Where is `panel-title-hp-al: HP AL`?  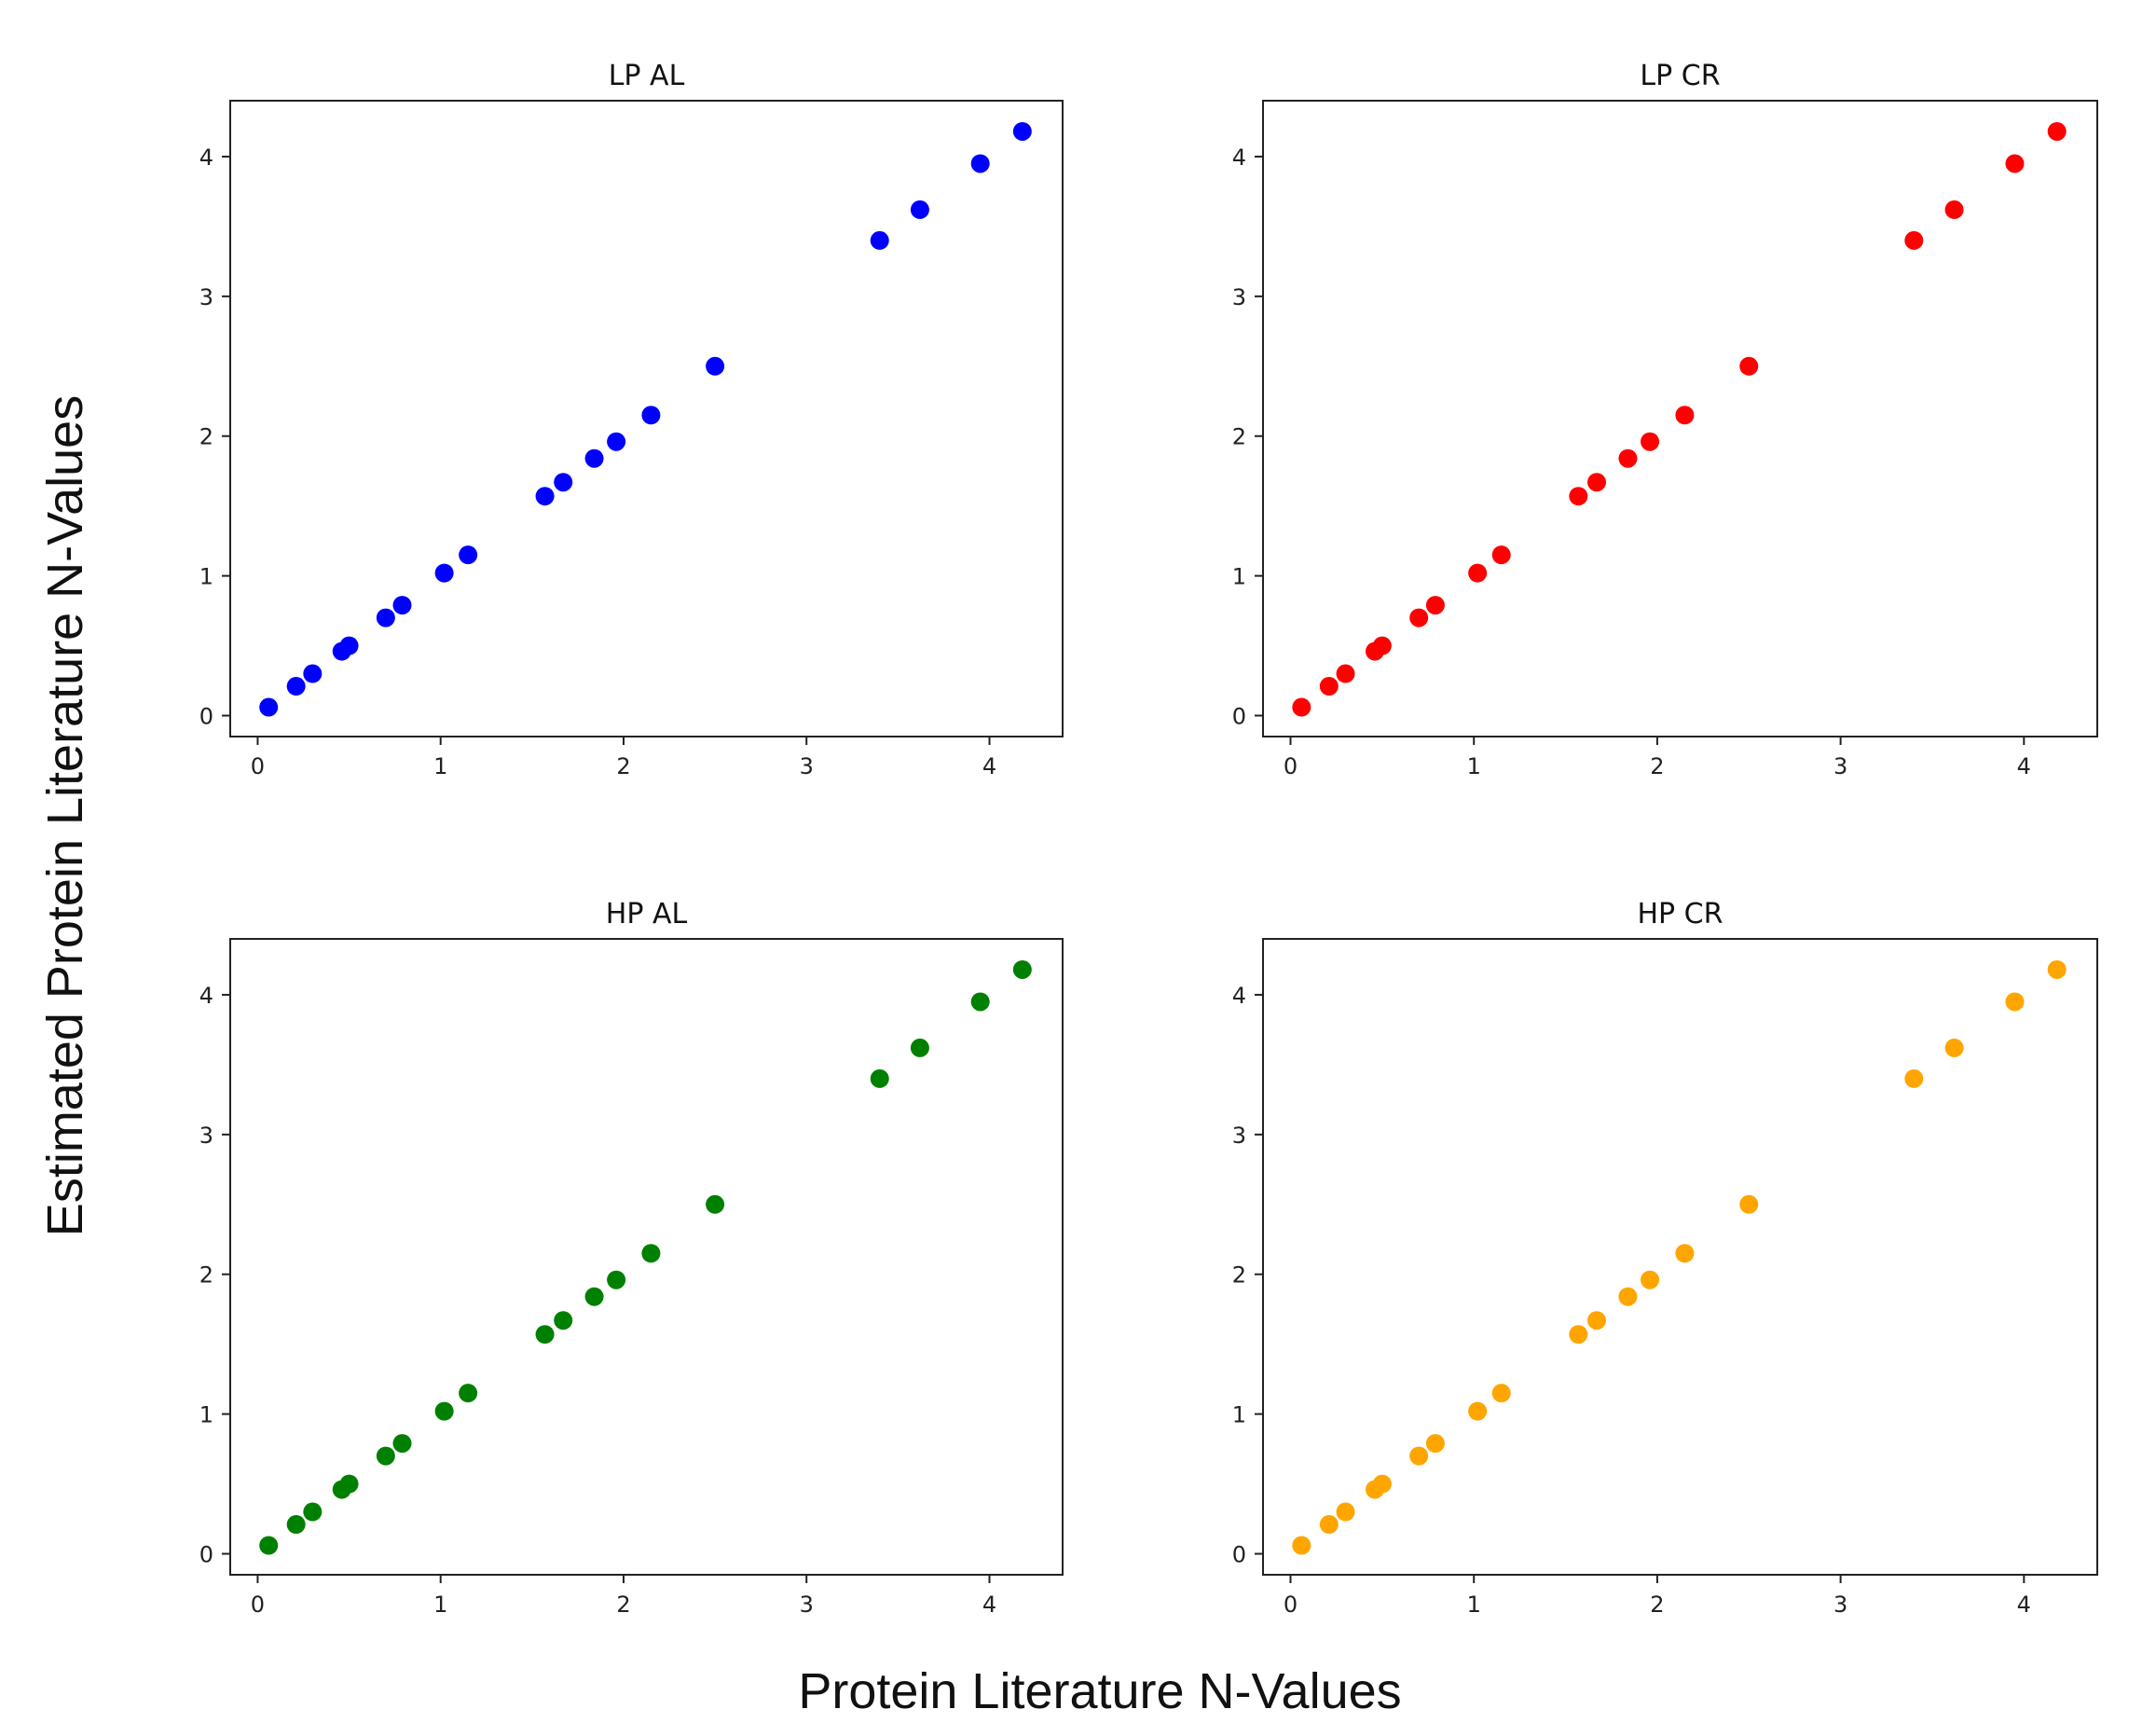
panel-title-hp-al: HP AL is located at coordinates (647, 914).